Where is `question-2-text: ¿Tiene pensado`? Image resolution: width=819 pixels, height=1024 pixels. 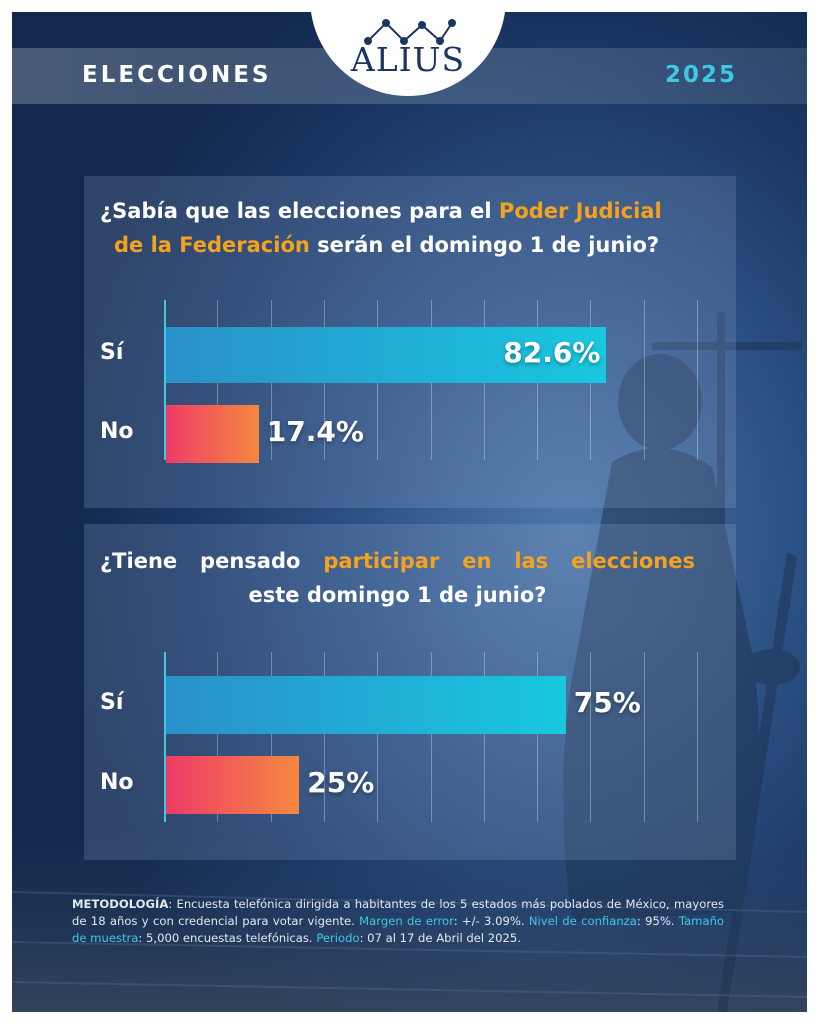
question-2-text: ¿Tiene pensado is located at coordinates (212, 561).